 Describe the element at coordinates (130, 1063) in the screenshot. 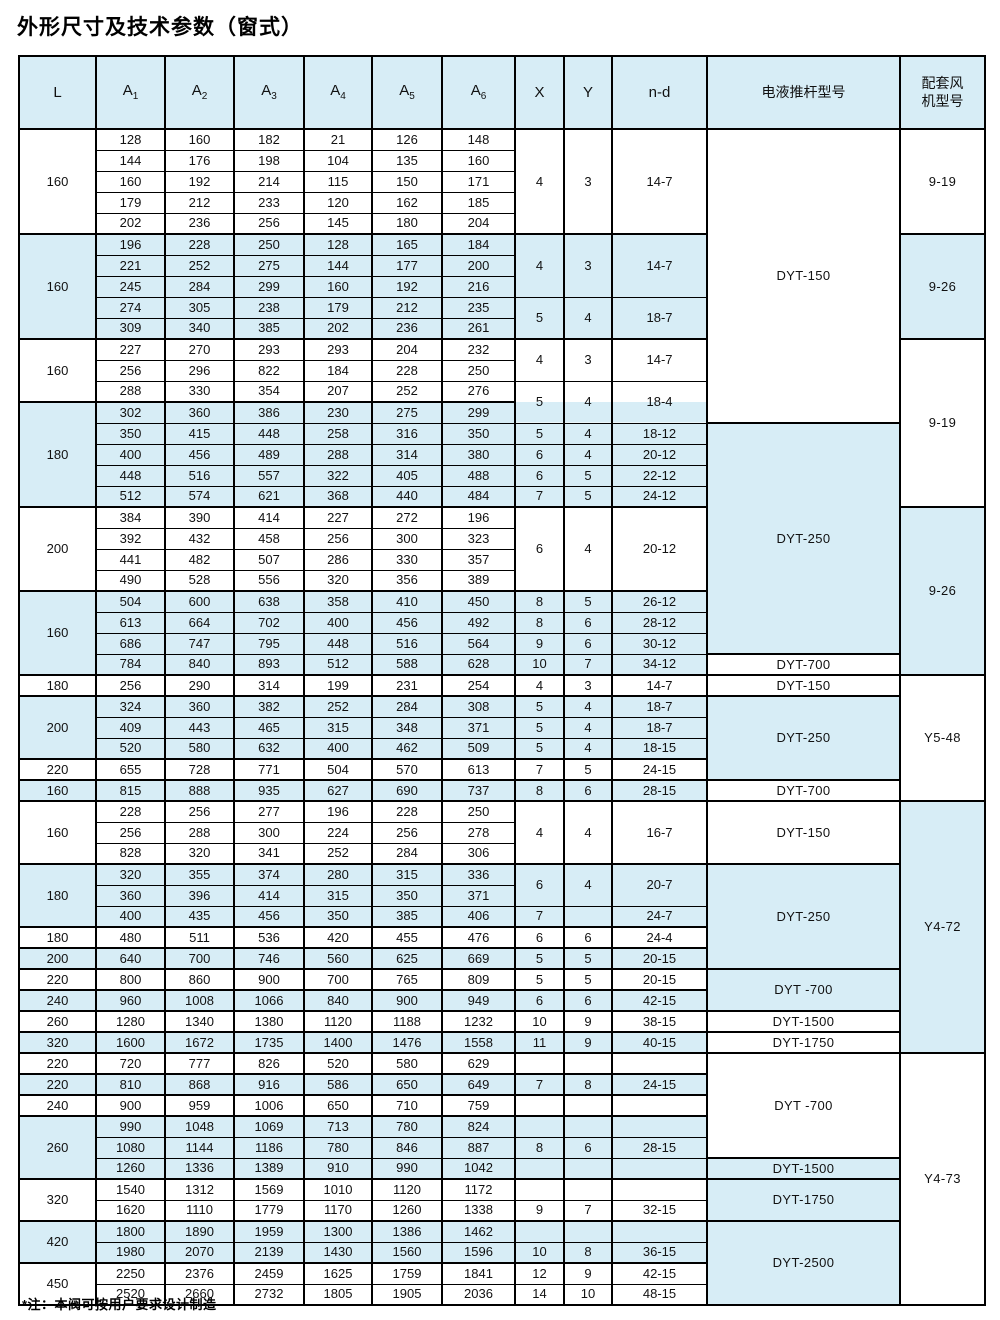

I see `dim-cell: 720` at that location.